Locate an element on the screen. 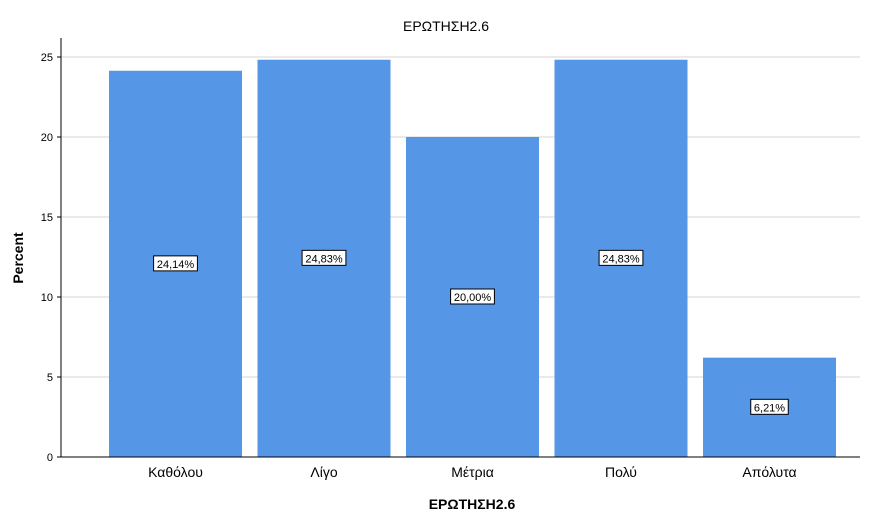 The width and height of the screenshot is (873, 514). x-category-labels: Καθόλου Λίγο Μέτρια Πολύ Απόλυτα is located at coordinates (472, 472).